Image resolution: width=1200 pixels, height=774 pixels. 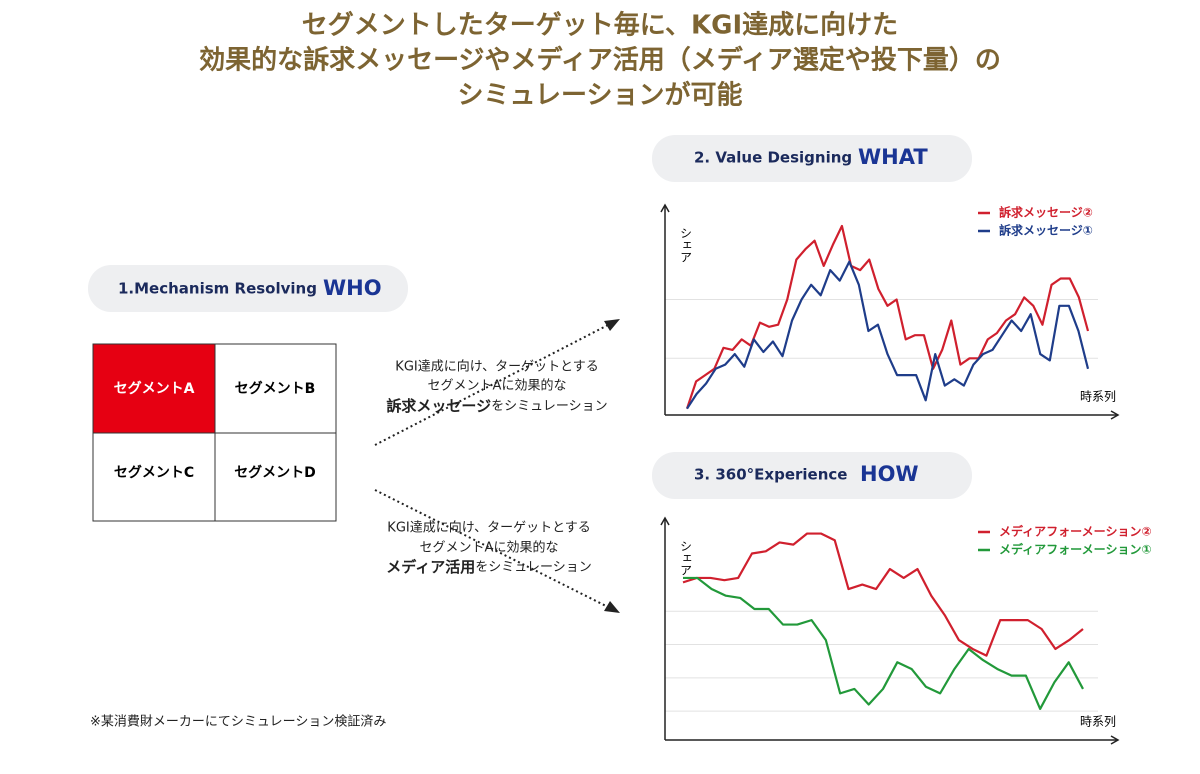 What do you see at coordinates (600, 60) in the screenshot?
I see `title-line: 効果的な訴求メッセージやメディア活用（メディア選定や投下量）の` at bounding box center [600, 60].